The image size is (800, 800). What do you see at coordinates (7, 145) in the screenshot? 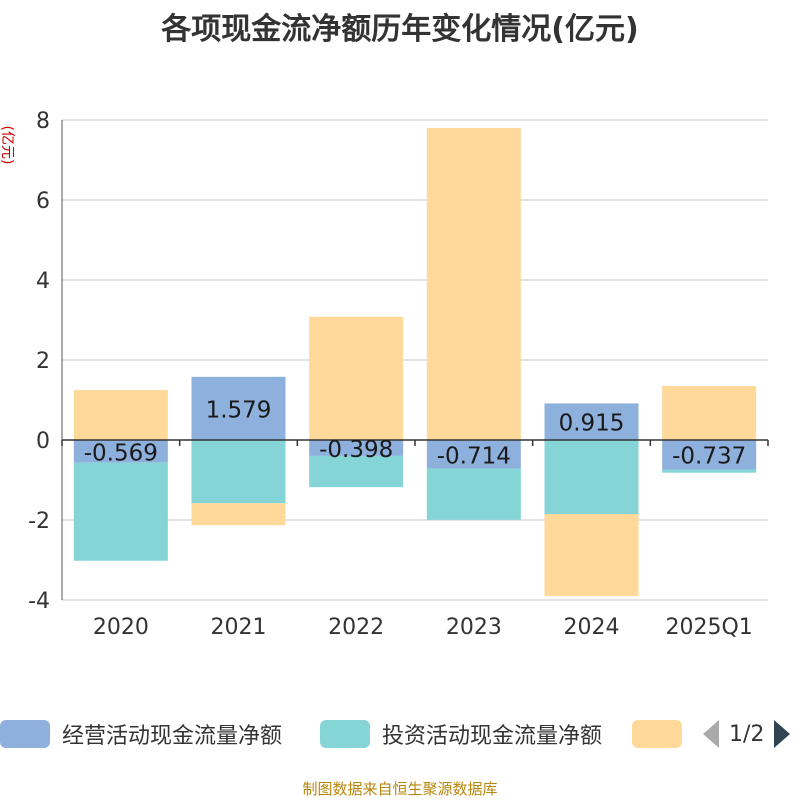
I see `y-axis-label: (亿元)` at bounding box center [7, 145].